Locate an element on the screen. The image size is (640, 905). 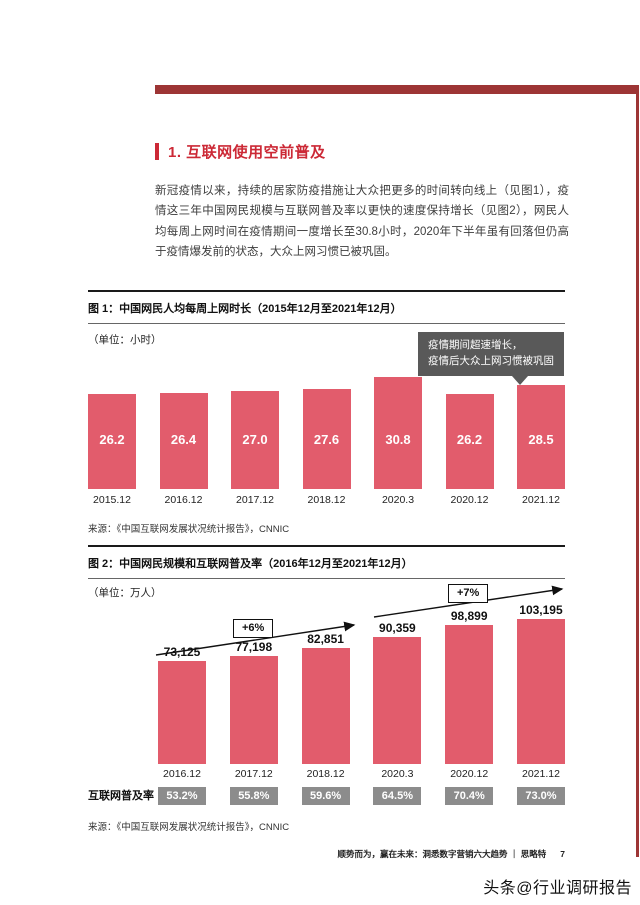
chart1-column: 26.4 2016.12 is located at coordinates (183, 451).